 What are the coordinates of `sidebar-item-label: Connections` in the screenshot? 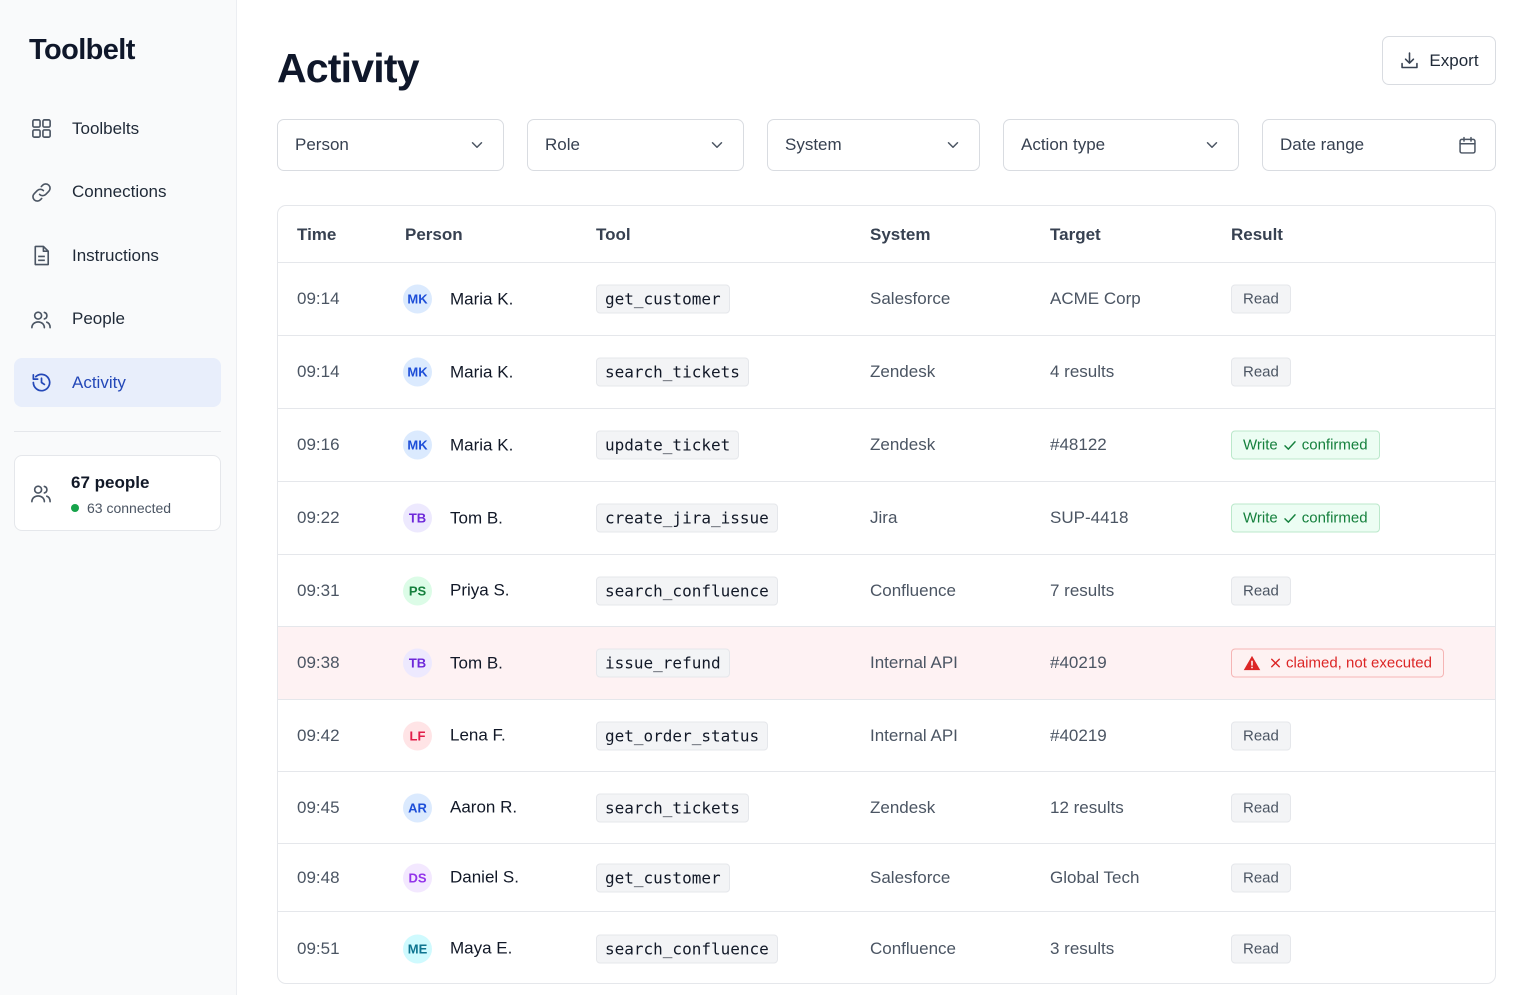 It's located at (119, 191).